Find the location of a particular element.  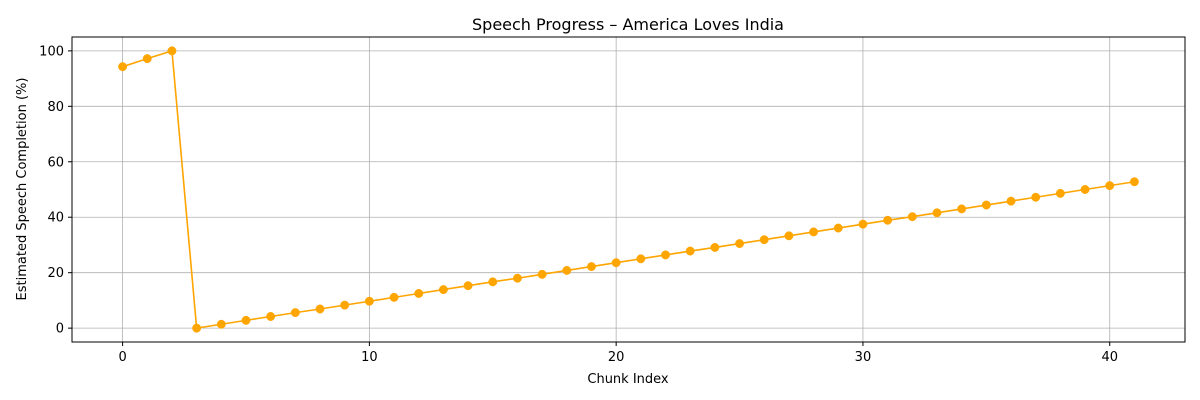

x-tick-label: 0 is located at coordinates (122, 357).